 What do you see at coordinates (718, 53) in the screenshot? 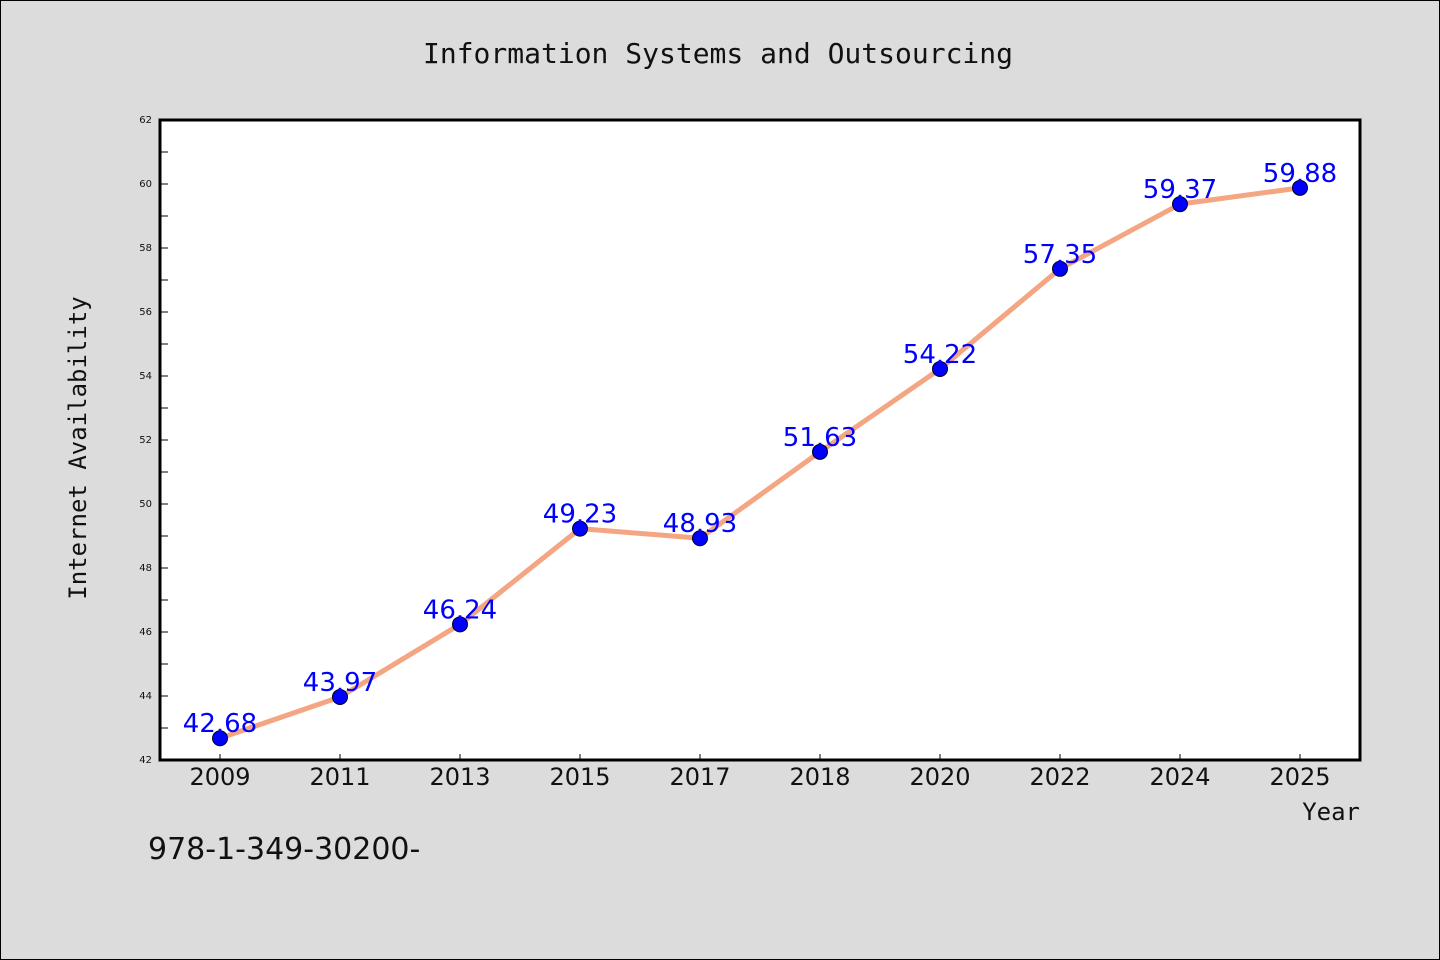
I see `chart-title: Information Systems and Outsourcing` at bounding box center [718, 53].